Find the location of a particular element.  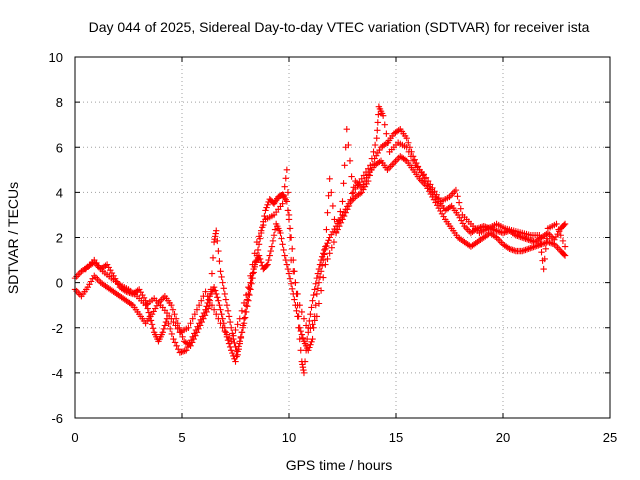

y-axis-label: SDTVAR / TECUs is located at coordinates (13, 238).